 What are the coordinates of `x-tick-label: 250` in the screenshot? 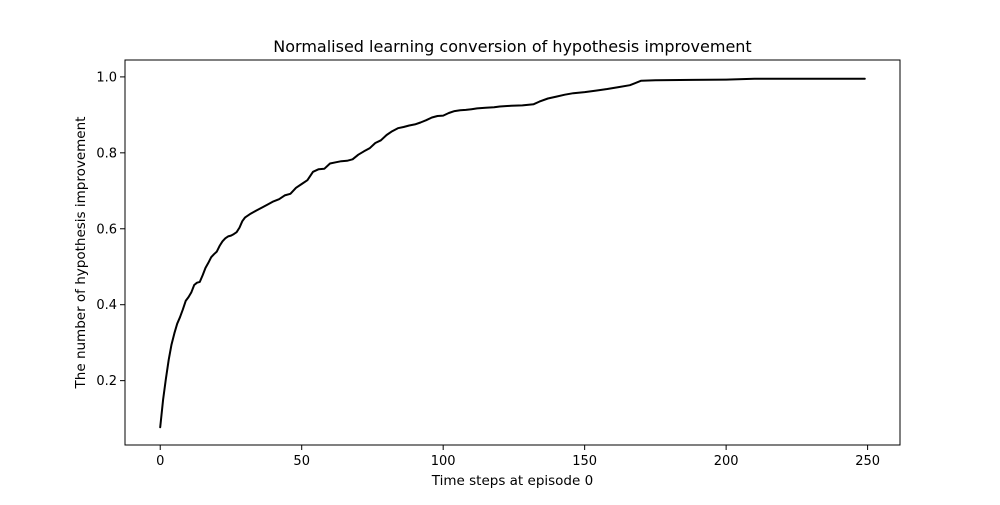 It's located at (867, 461).